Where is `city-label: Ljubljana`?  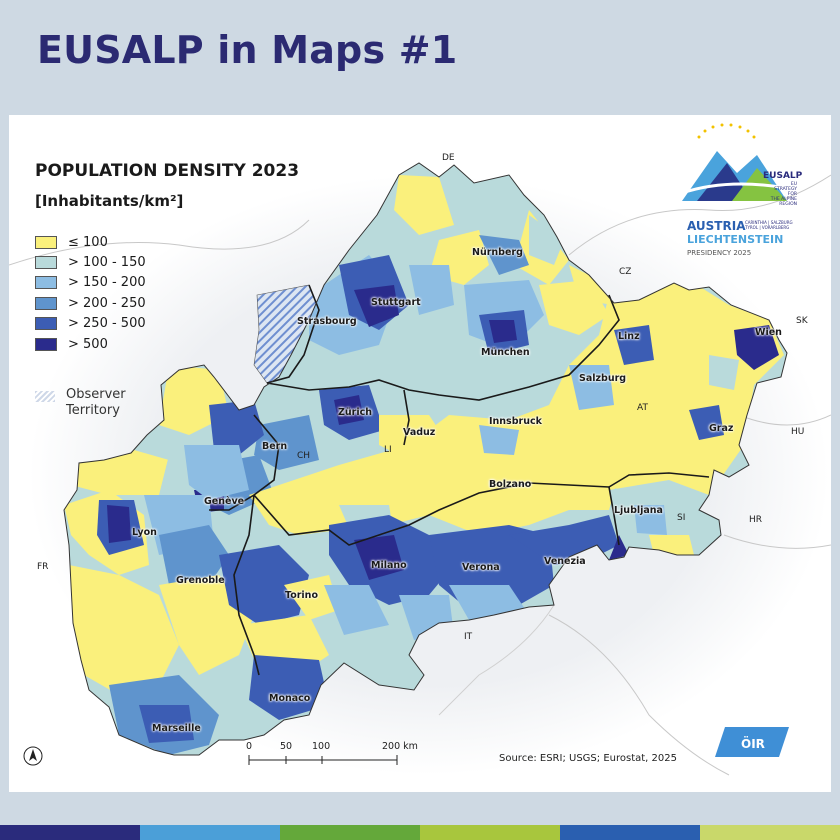
city-label: Ljubljana is located at coordinates (638, 510).